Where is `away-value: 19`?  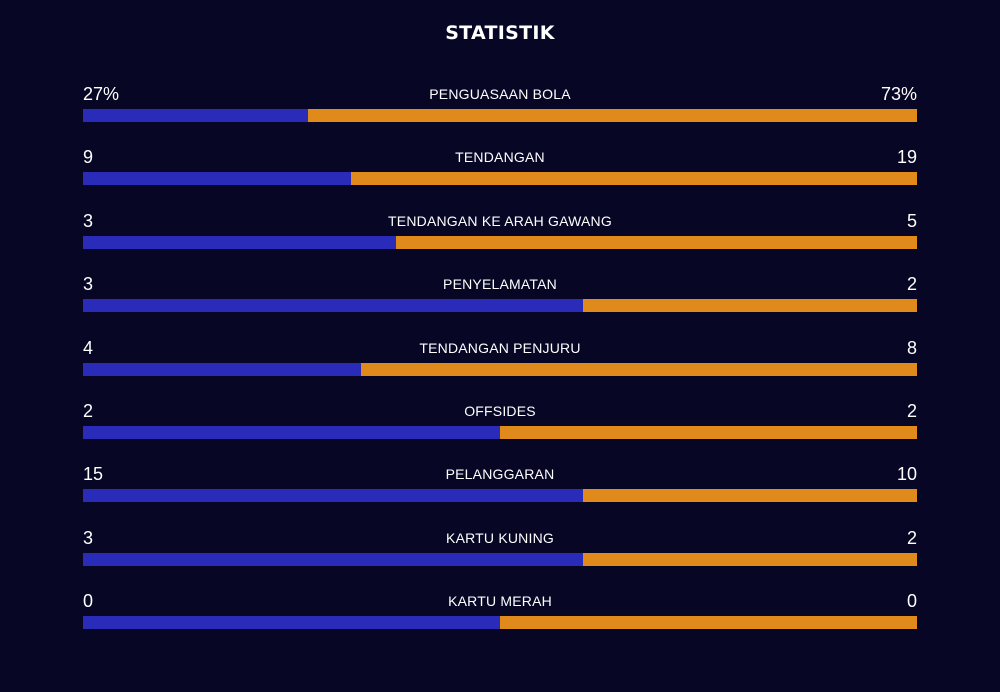
away-value: 19 is located at coordinates (906, 157).